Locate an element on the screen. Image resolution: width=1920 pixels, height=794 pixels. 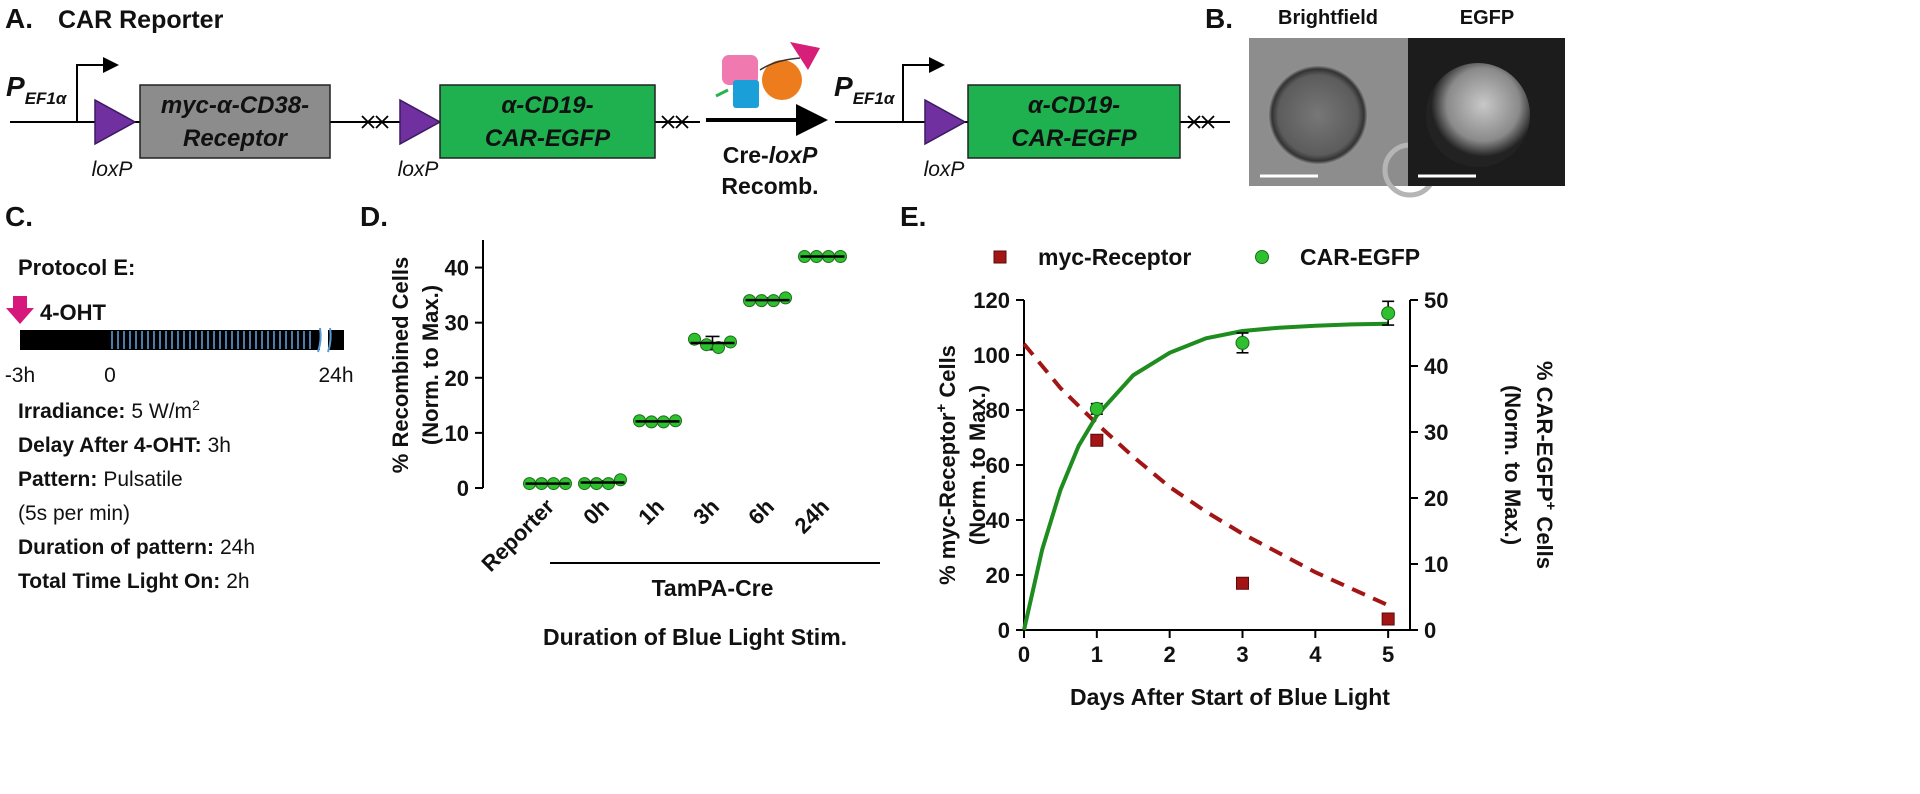
param-name: Delay After 4-OHT: is located at coordinates (110, 445).